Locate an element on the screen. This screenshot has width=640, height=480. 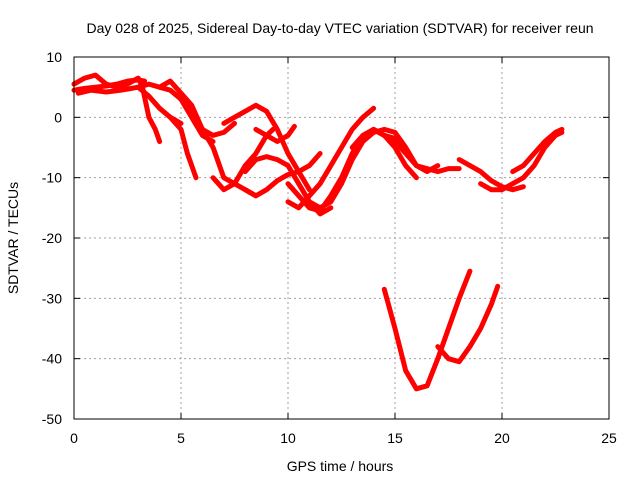
y-tick-label: -30 is located at coordinates (52, 298).